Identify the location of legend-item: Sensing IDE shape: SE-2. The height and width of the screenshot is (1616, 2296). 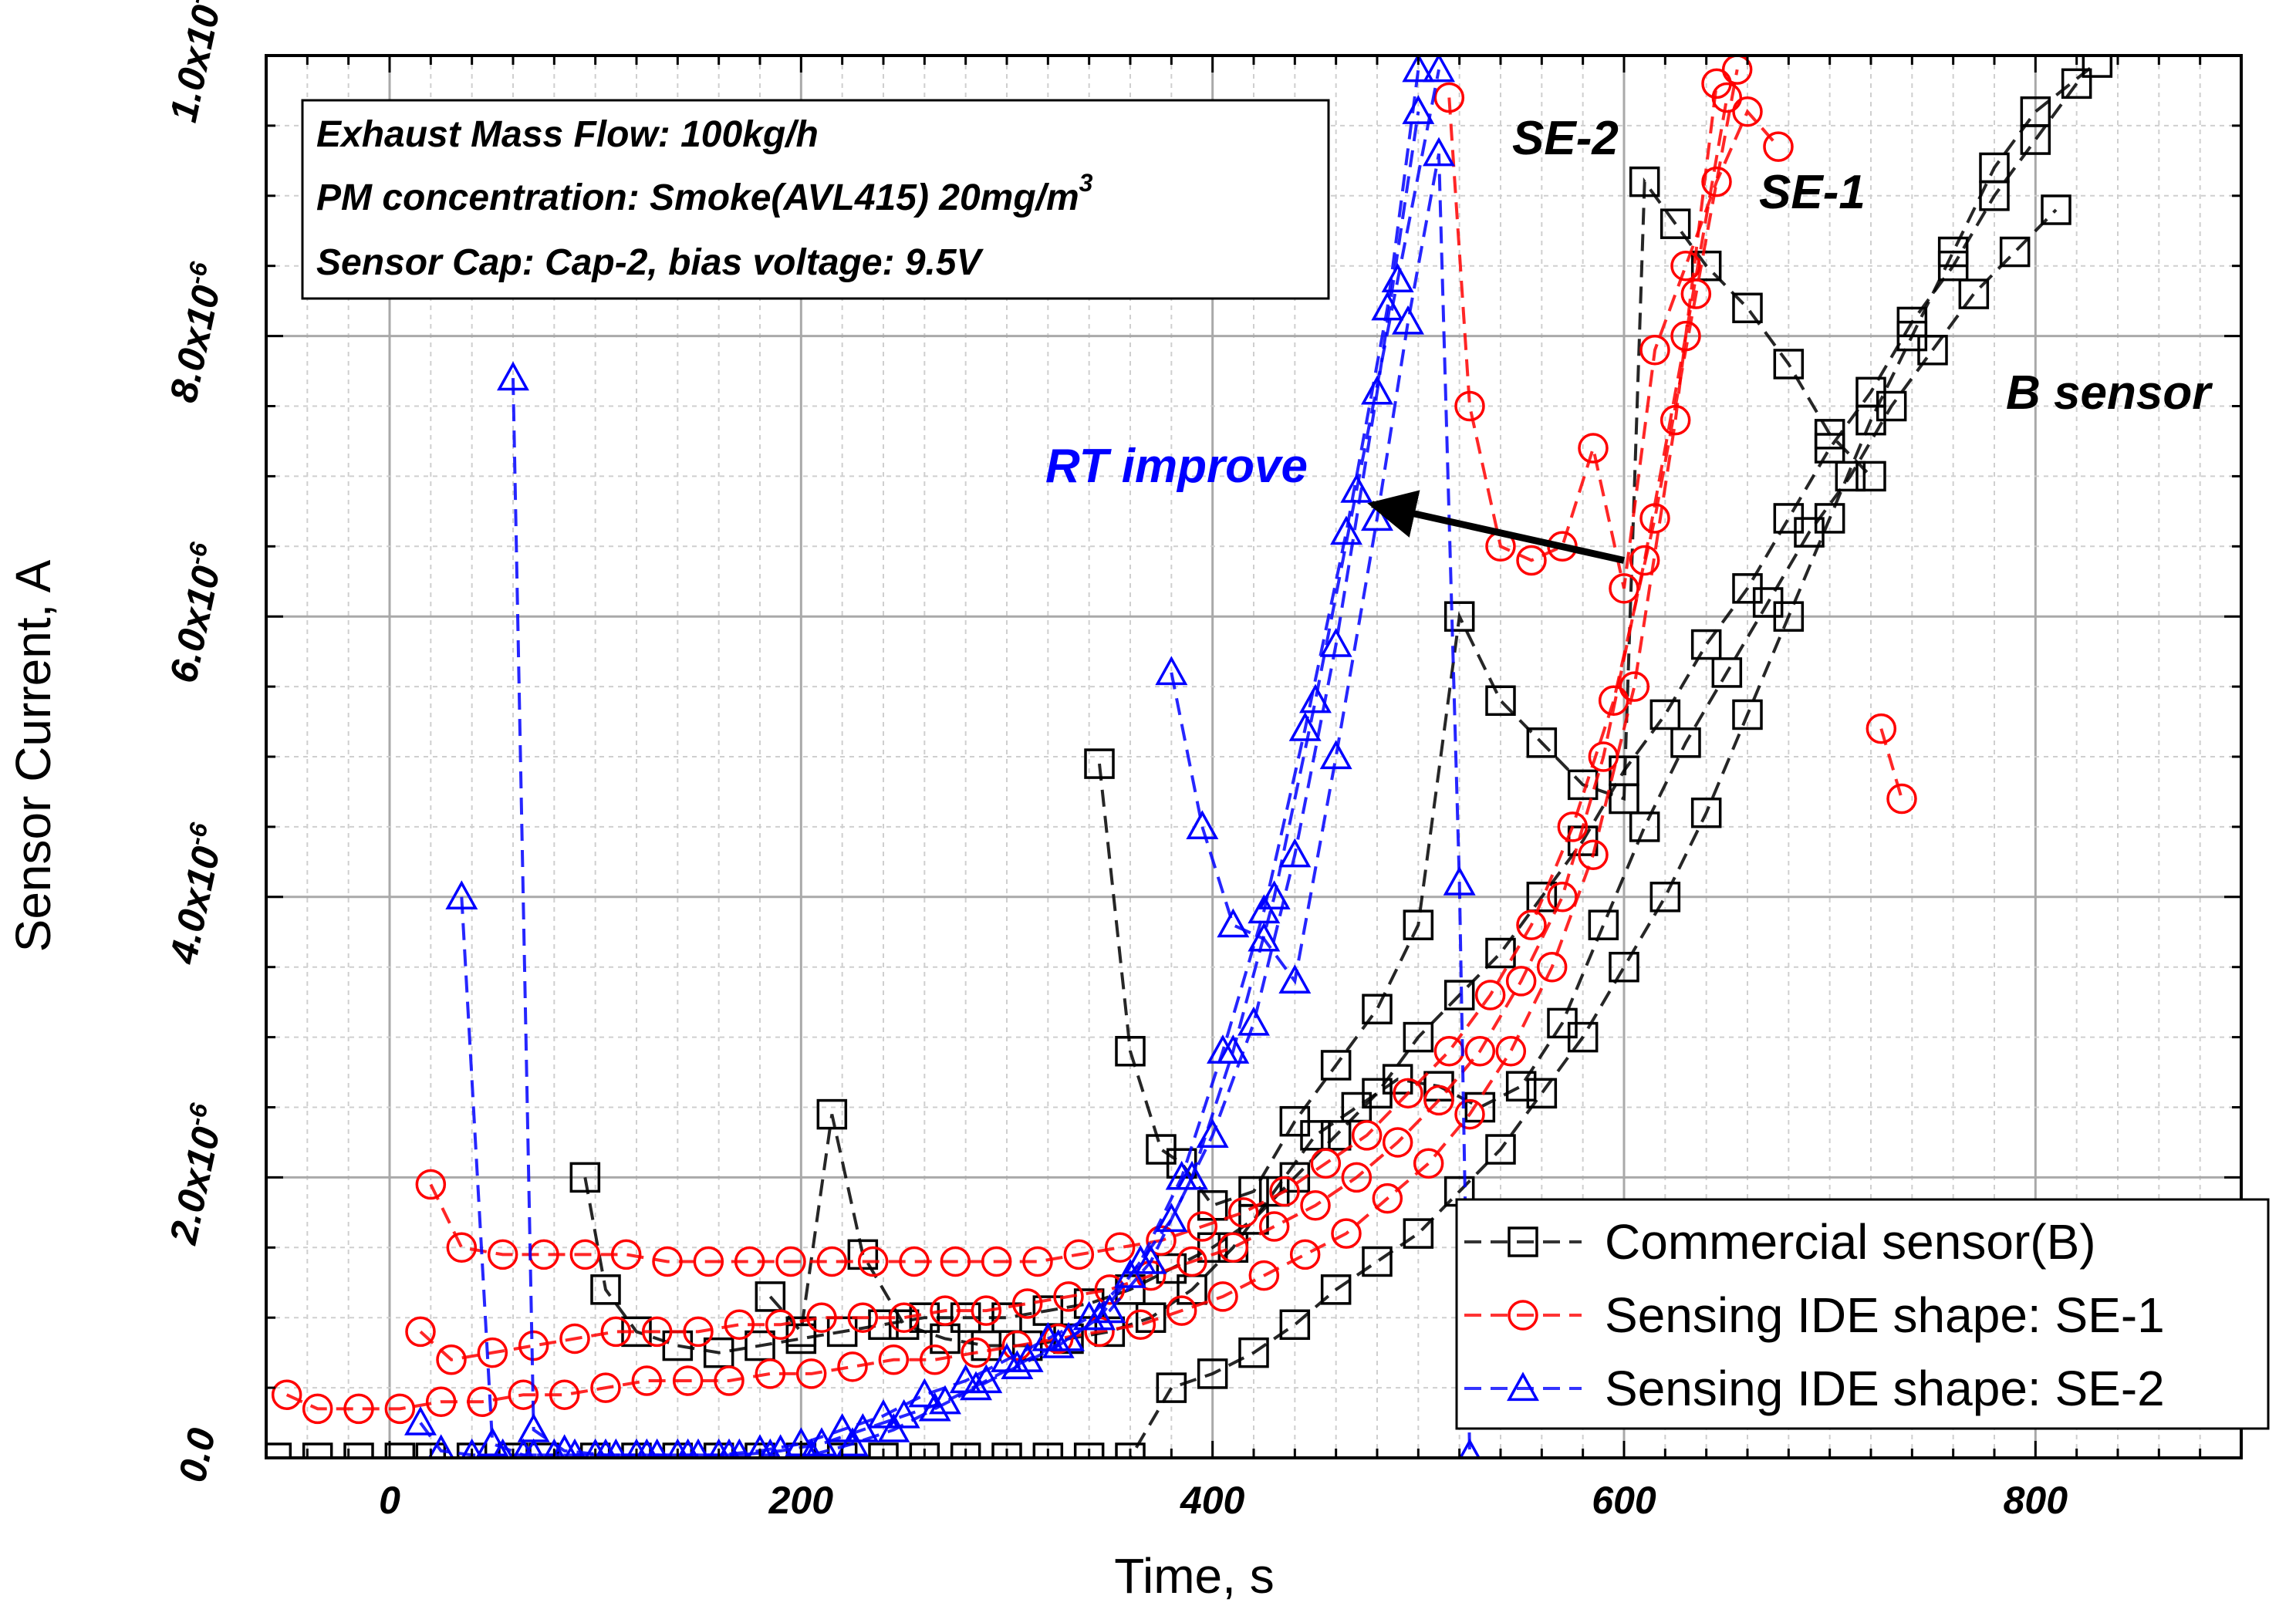
(1814, 1389).